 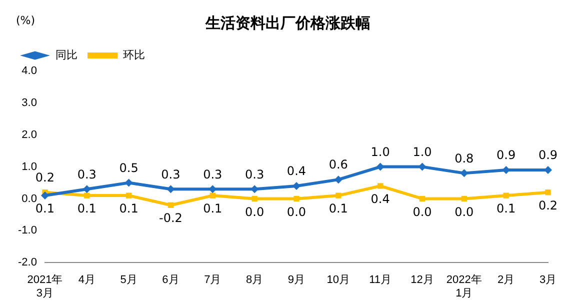 I want to click on x-tick-label: 8月, so click(x=255, y=280).